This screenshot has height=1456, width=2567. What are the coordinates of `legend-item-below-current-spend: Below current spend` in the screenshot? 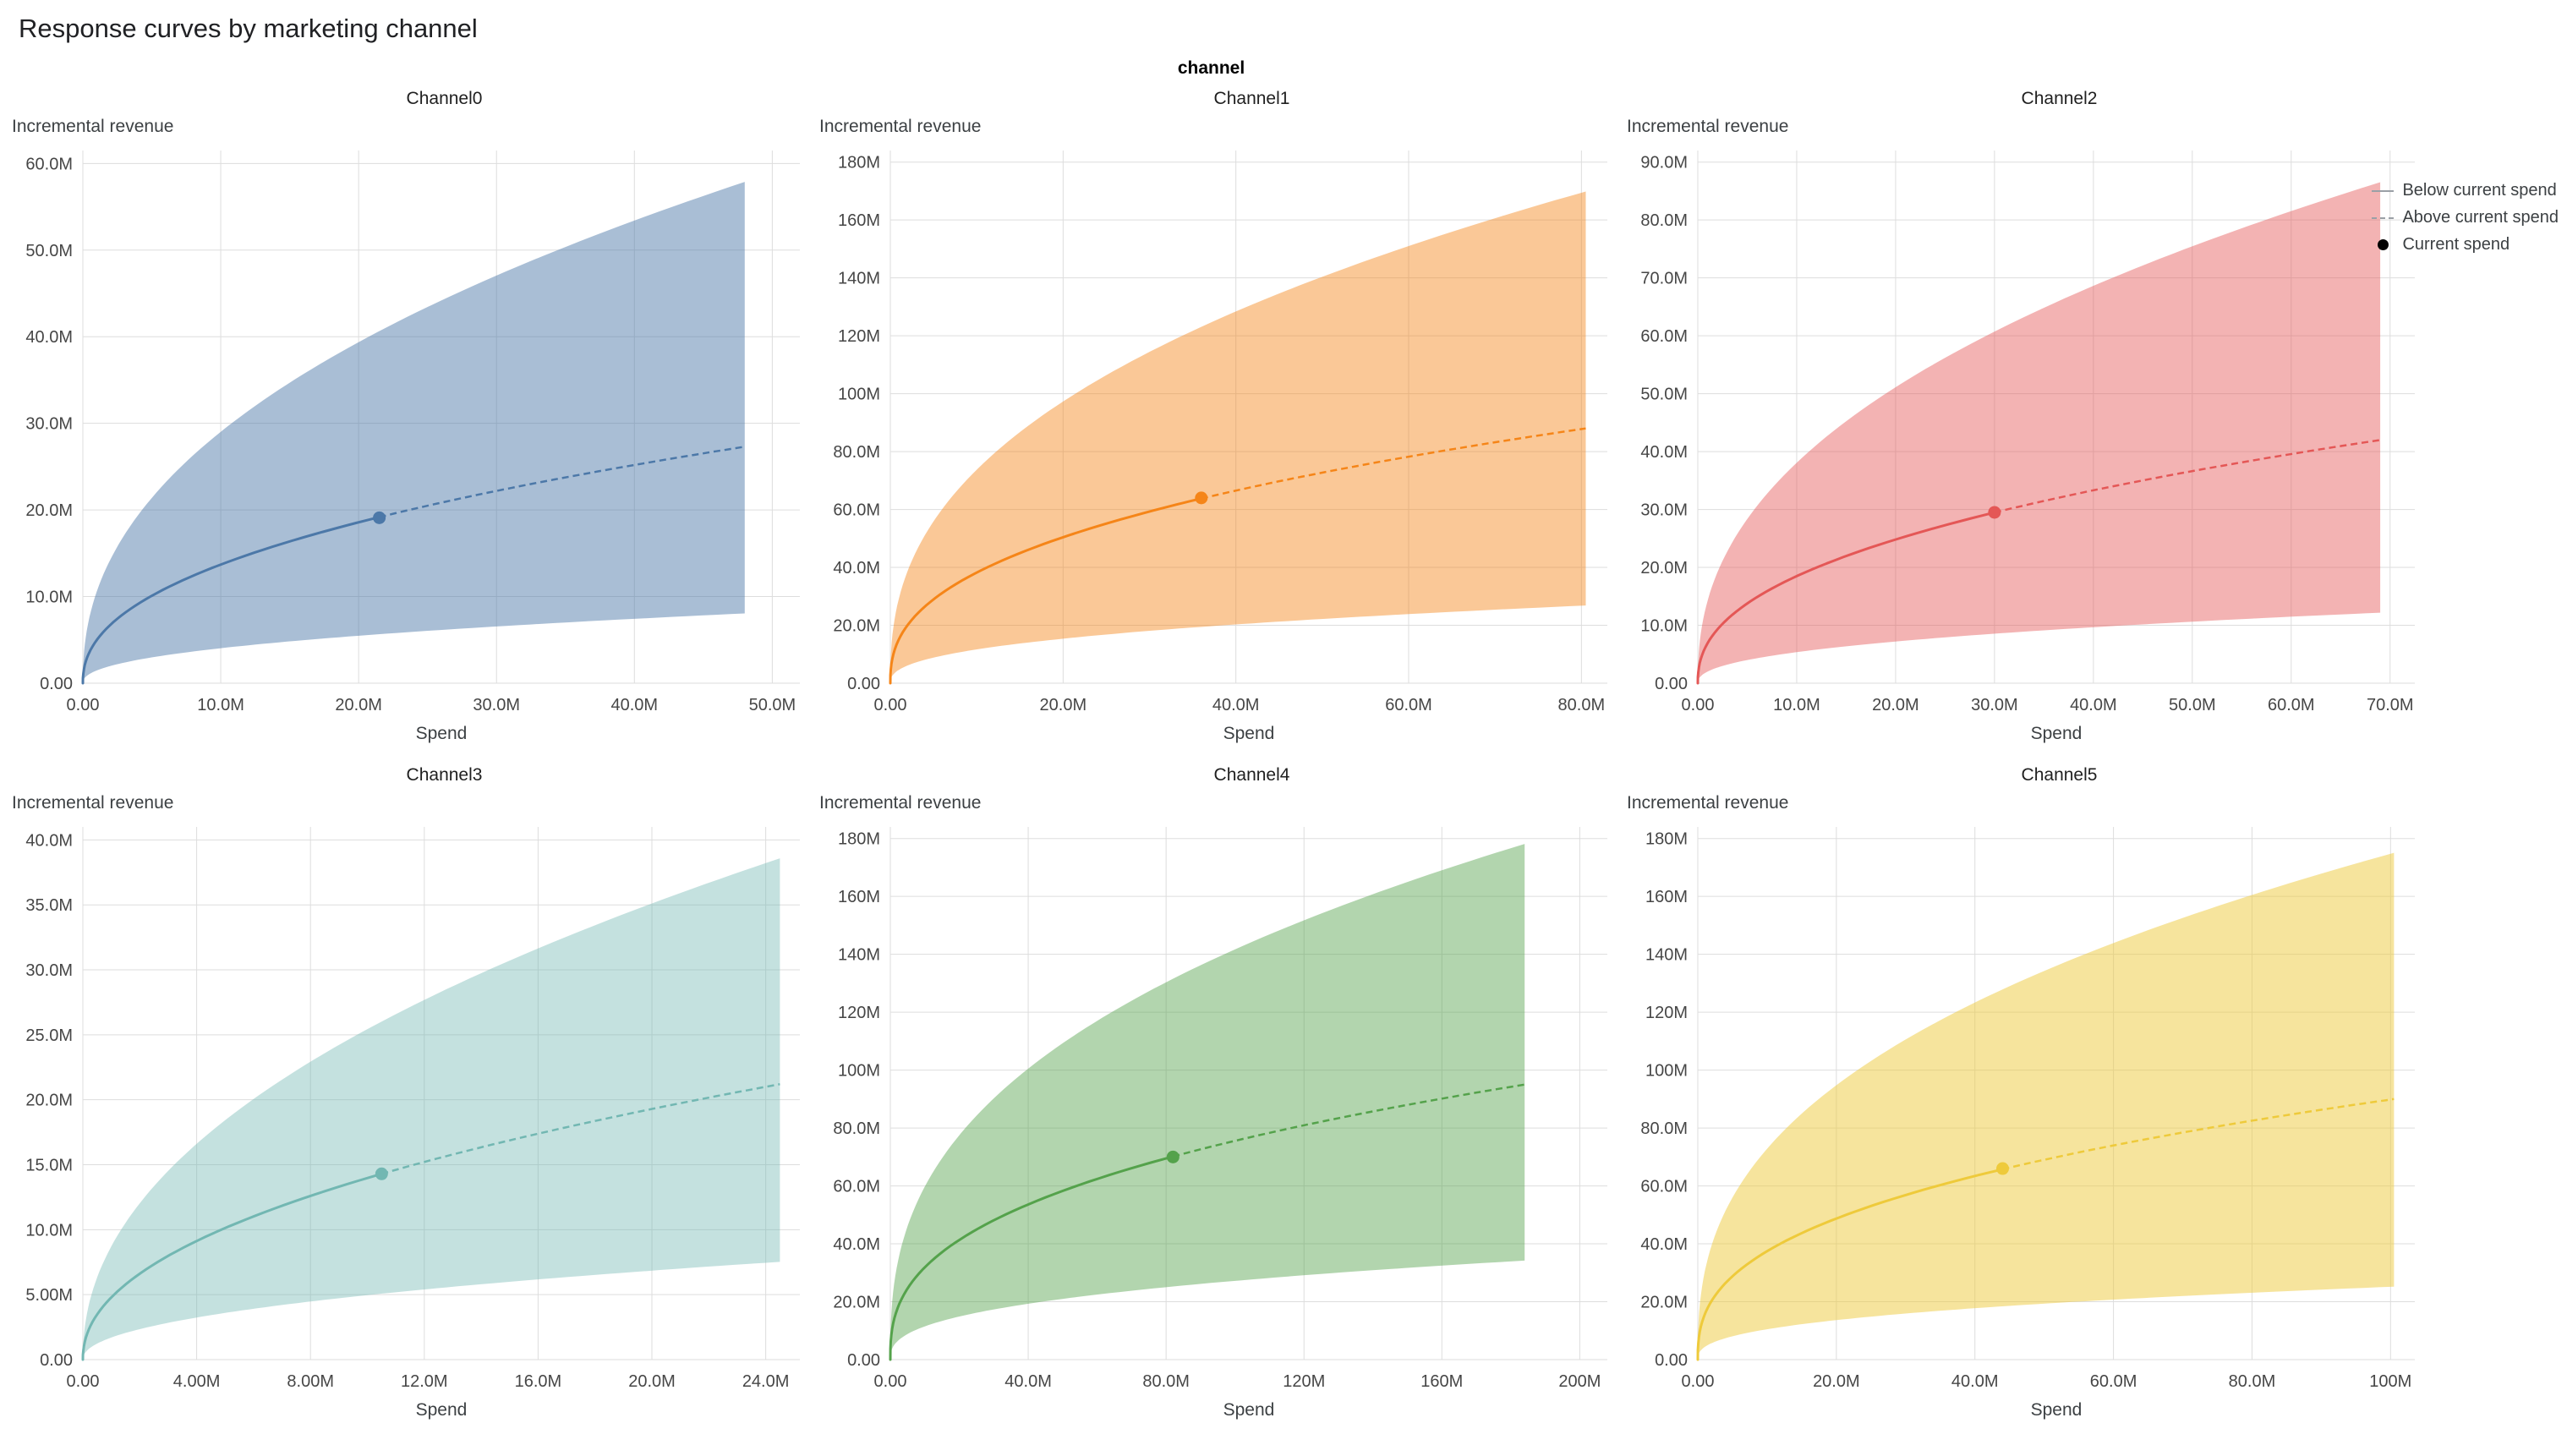 It's located at (2464, 190).